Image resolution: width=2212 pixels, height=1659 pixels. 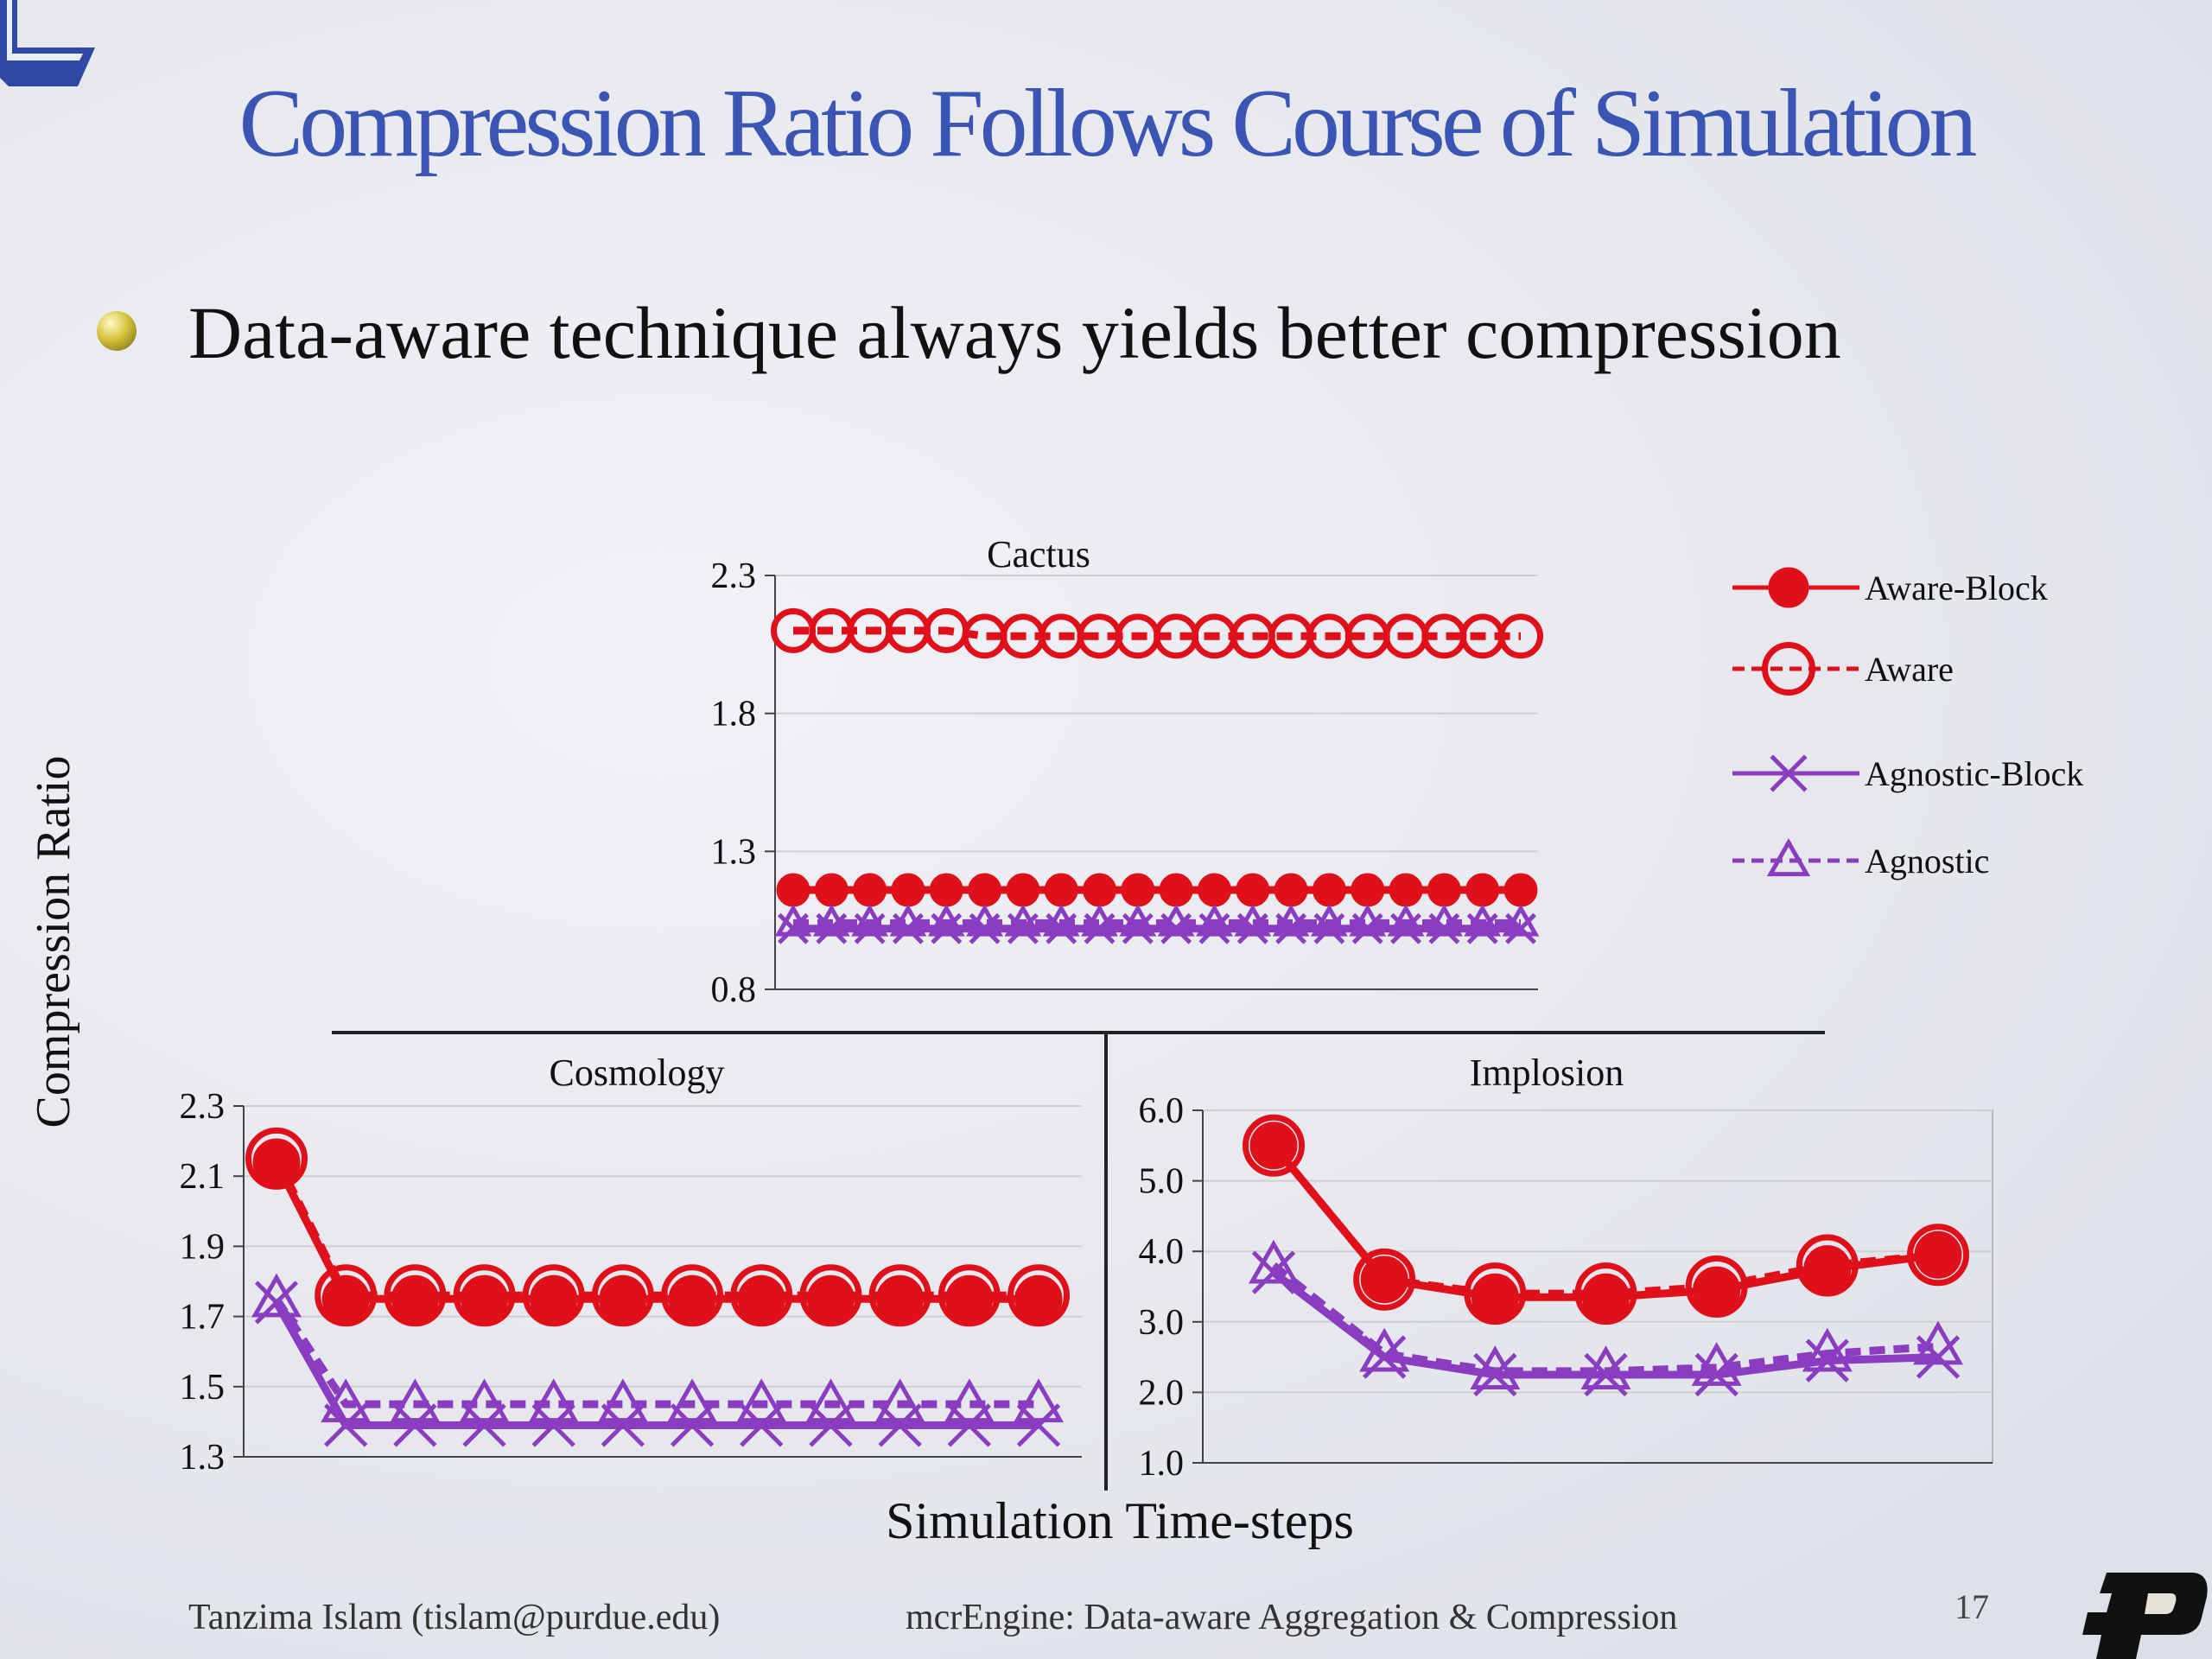 I want to click on footer-author: Tanzima Islam (tislam@purdue.edu), so click(x=454, y=1617).